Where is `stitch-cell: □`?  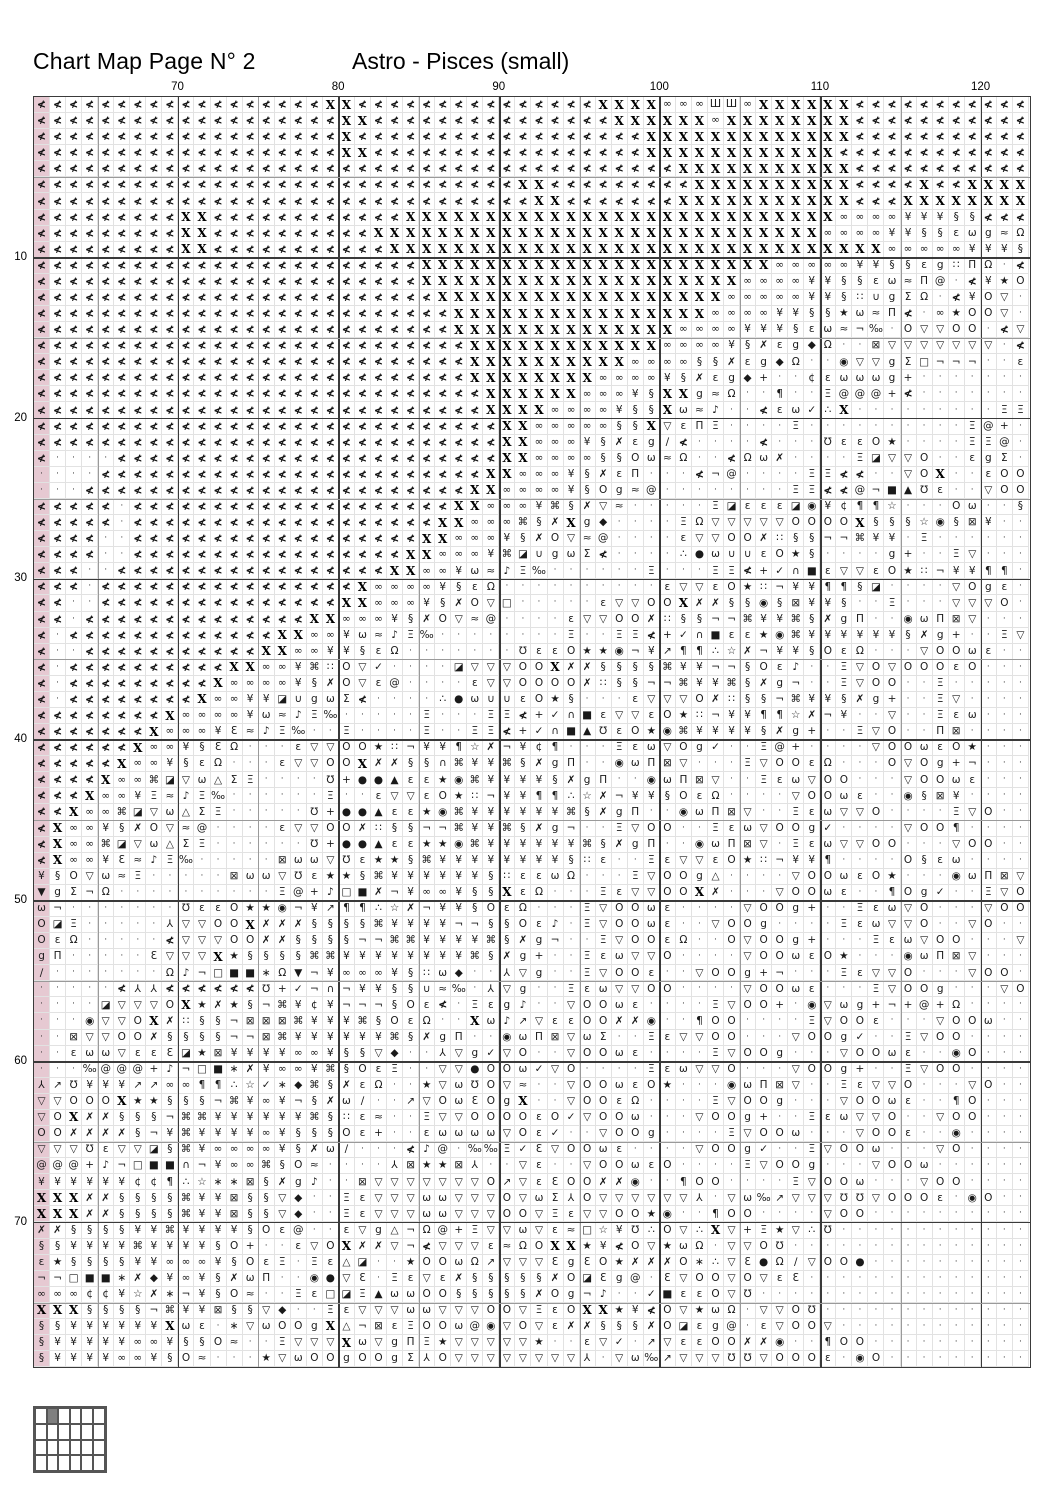 stitch-cell: □ is located at coordinates (346, 892).